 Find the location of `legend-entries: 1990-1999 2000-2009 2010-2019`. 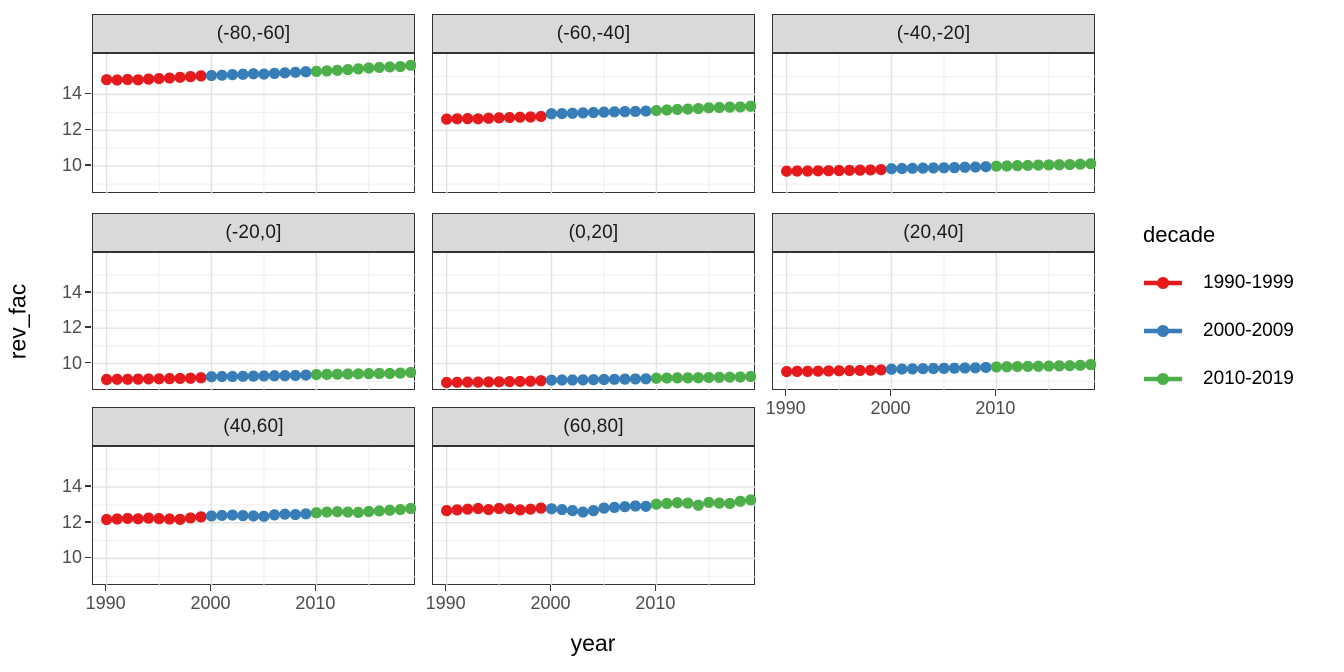

legend-entries: 1990-1999 2000-2009 2010-2019 is located at coordinates (1243, 331).